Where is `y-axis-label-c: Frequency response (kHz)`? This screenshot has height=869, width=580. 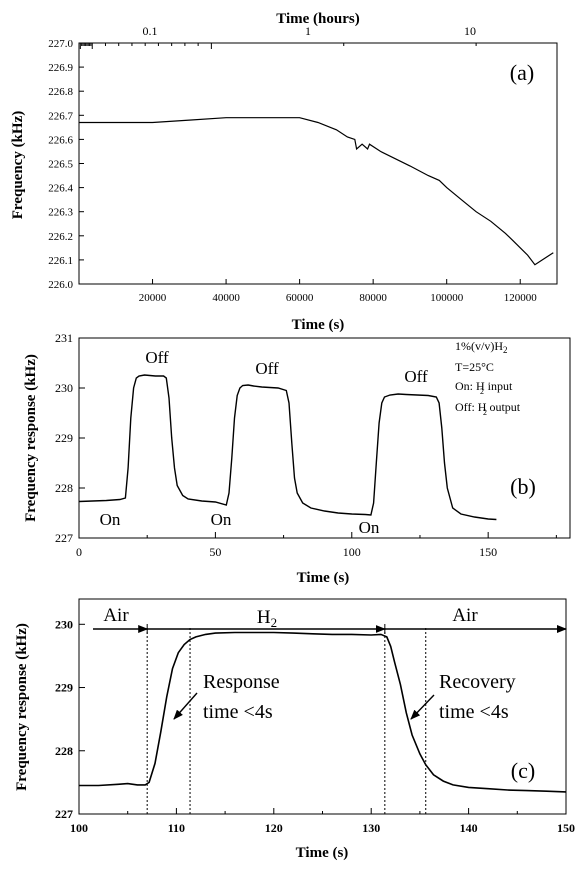
y-axis-label-c: Frequency response (kHz) is located at coordinates (22, 707).